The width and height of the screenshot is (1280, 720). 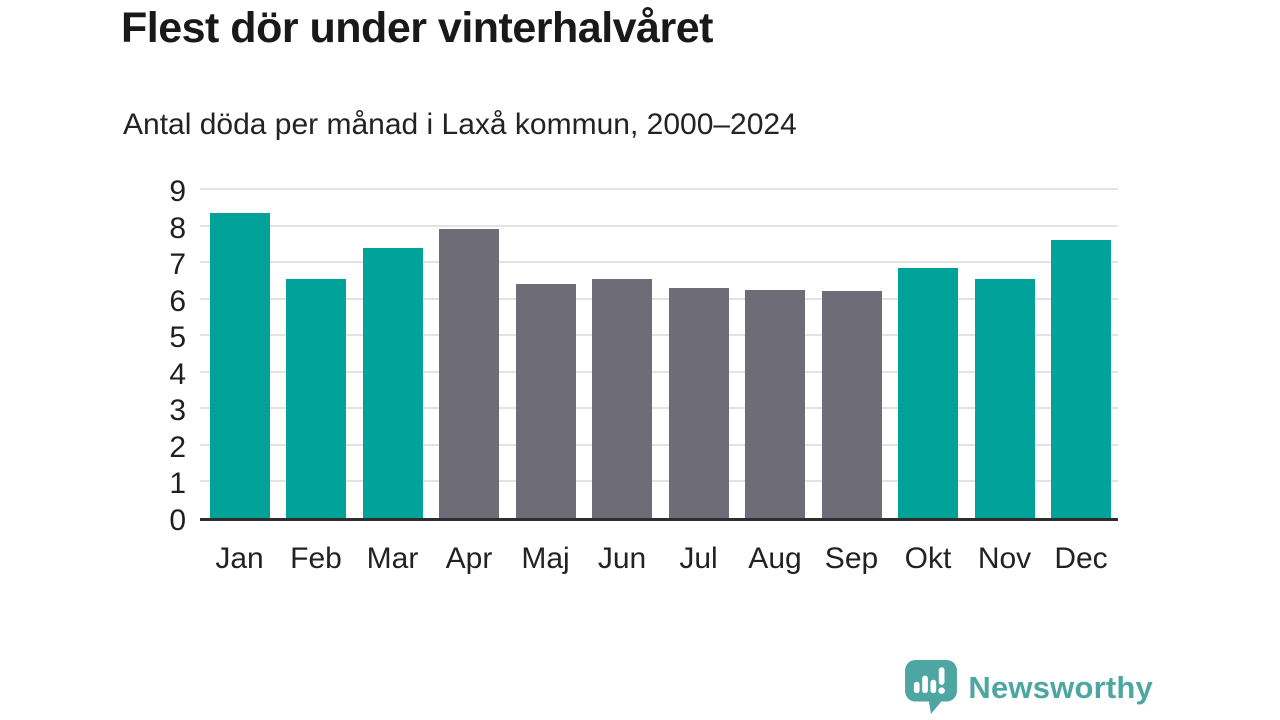 I want to click on chart-title: Flest dör under vinterhalvåret, so click(x=417, y=28).